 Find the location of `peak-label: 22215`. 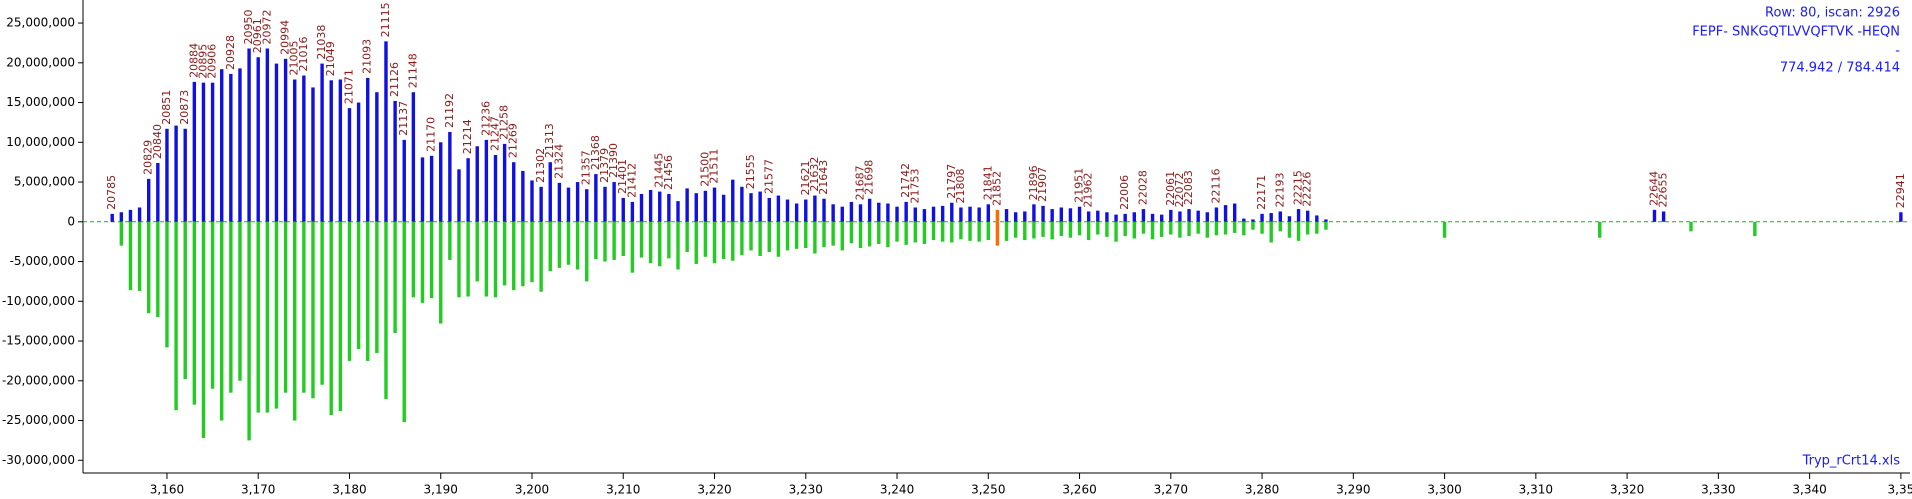

peak-label: 22215 is located at coordinates (1298, 187).